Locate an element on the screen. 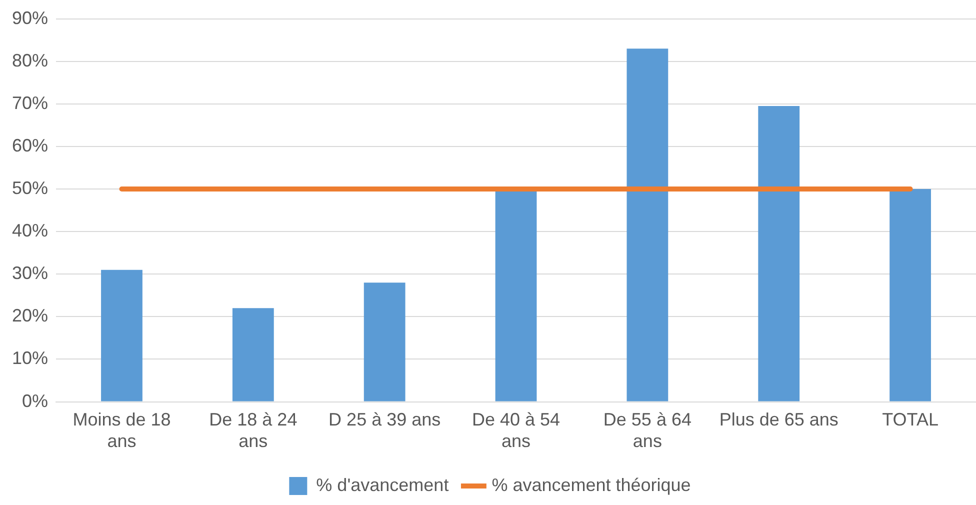 The height and width of the screenshot is (505, 976). legend-label: % avancement théorique is located at coordinates (591, 484).